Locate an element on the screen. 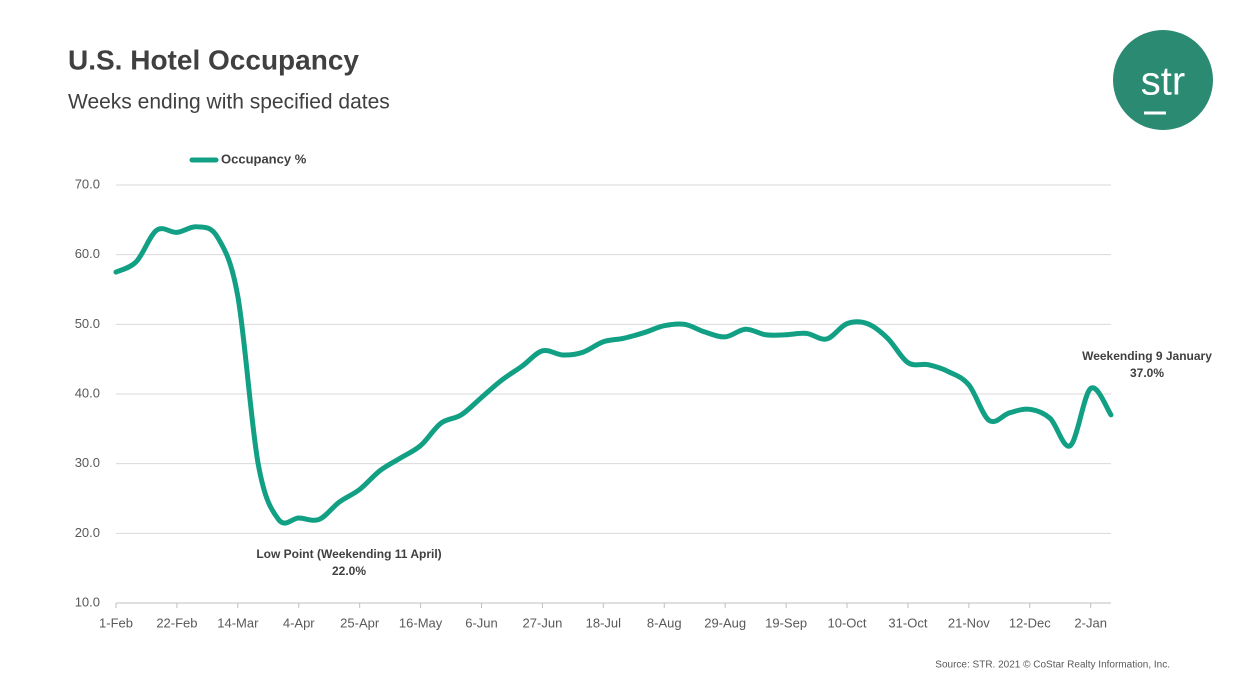 Image resolution: width=1245 pixels, height=700 pixels. x-tick-label: 16-May is located at coordinates (421, 622).